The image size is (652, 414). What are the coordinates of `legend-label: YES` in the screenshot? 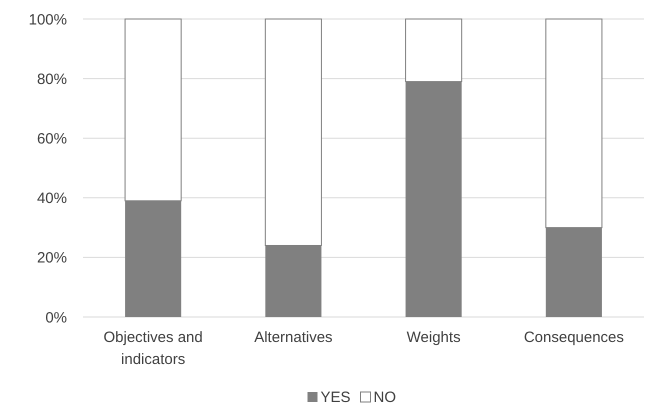 It's located at (335, 397).